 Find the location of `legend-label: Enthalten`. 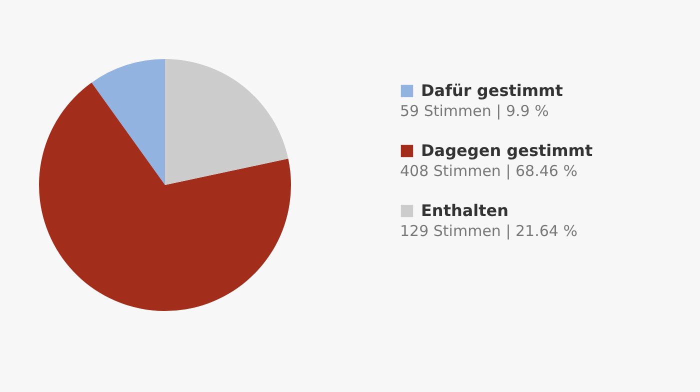

legend-label: Enthalten is located at coordinates (465, 210).